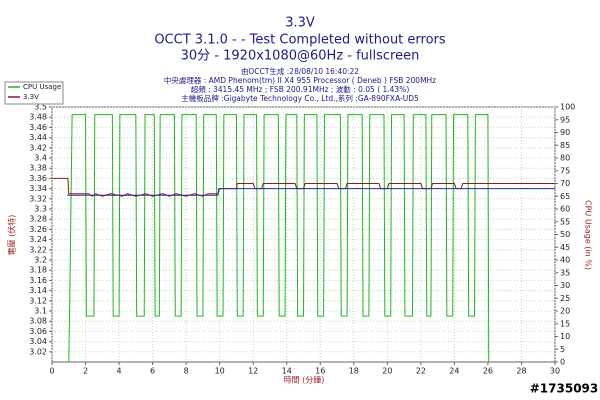 The height and width of the screenshot is (400, 600). What do you see at coordinates (562, 349) in the screenshot?
I see `y2-tick-label: 5` at bounding box center [562, 349].